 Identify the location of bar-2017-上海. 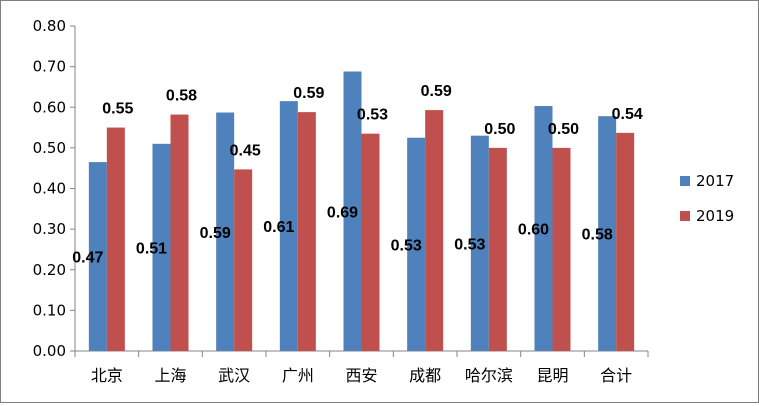
(161, 247).